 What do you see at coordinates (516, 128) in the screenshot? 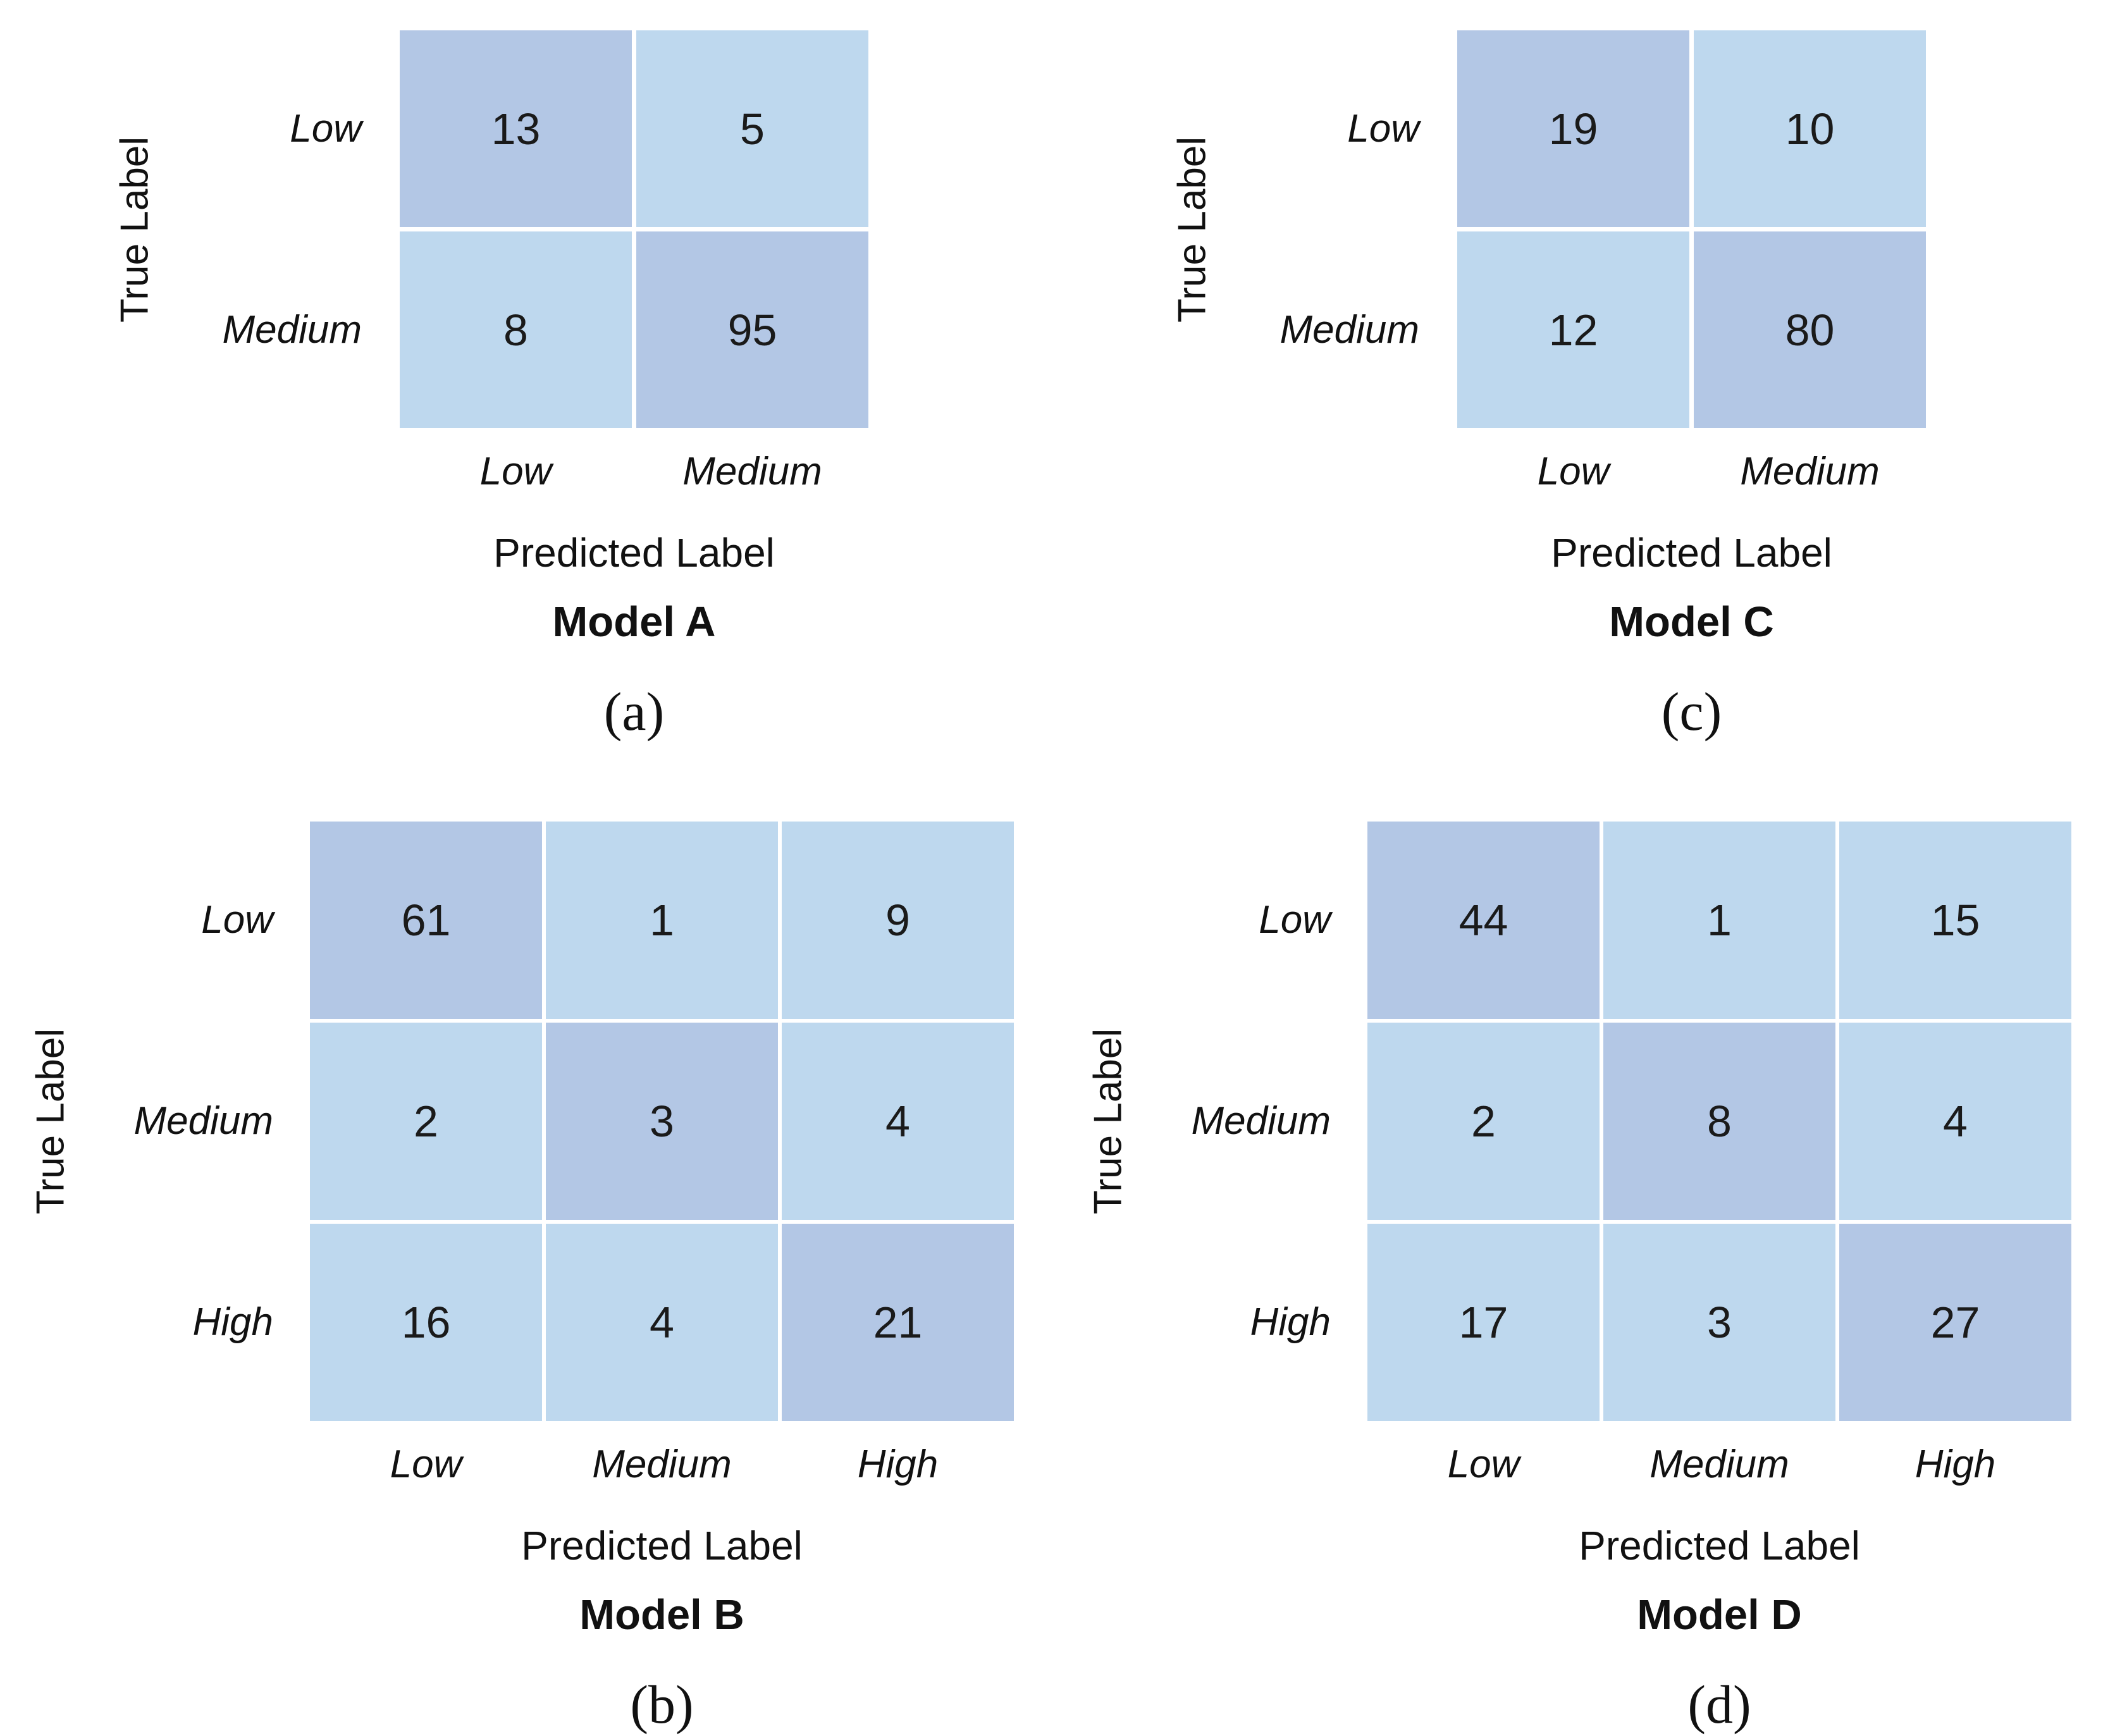
I see `matrix-cell: 13` at bounding box center [516, 128].